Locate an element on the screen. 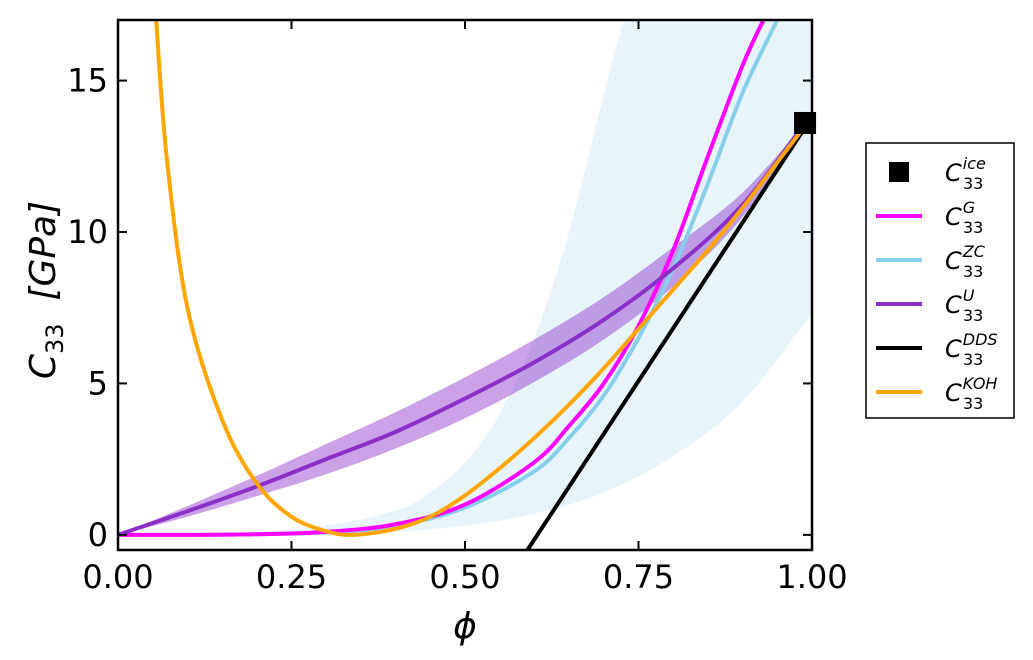 Image resolution: width=1033 pixels, height=660 pixels. legend: Cice 33 CG 33 CZC 33 CU 33 CDDS 33 CKOH 33 is located at coordinates (940, 280).